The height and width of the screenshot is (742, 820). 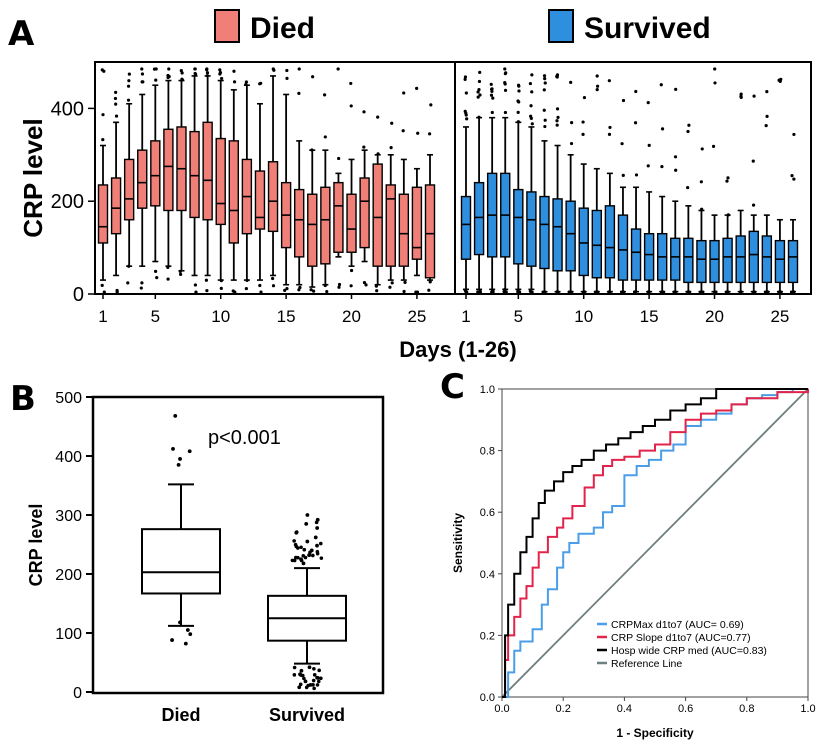 What do you see at coordinates (487, 636) in the screenshot?
I see `c-y-tick-label: 0.2` at bounding box center [487, 636].